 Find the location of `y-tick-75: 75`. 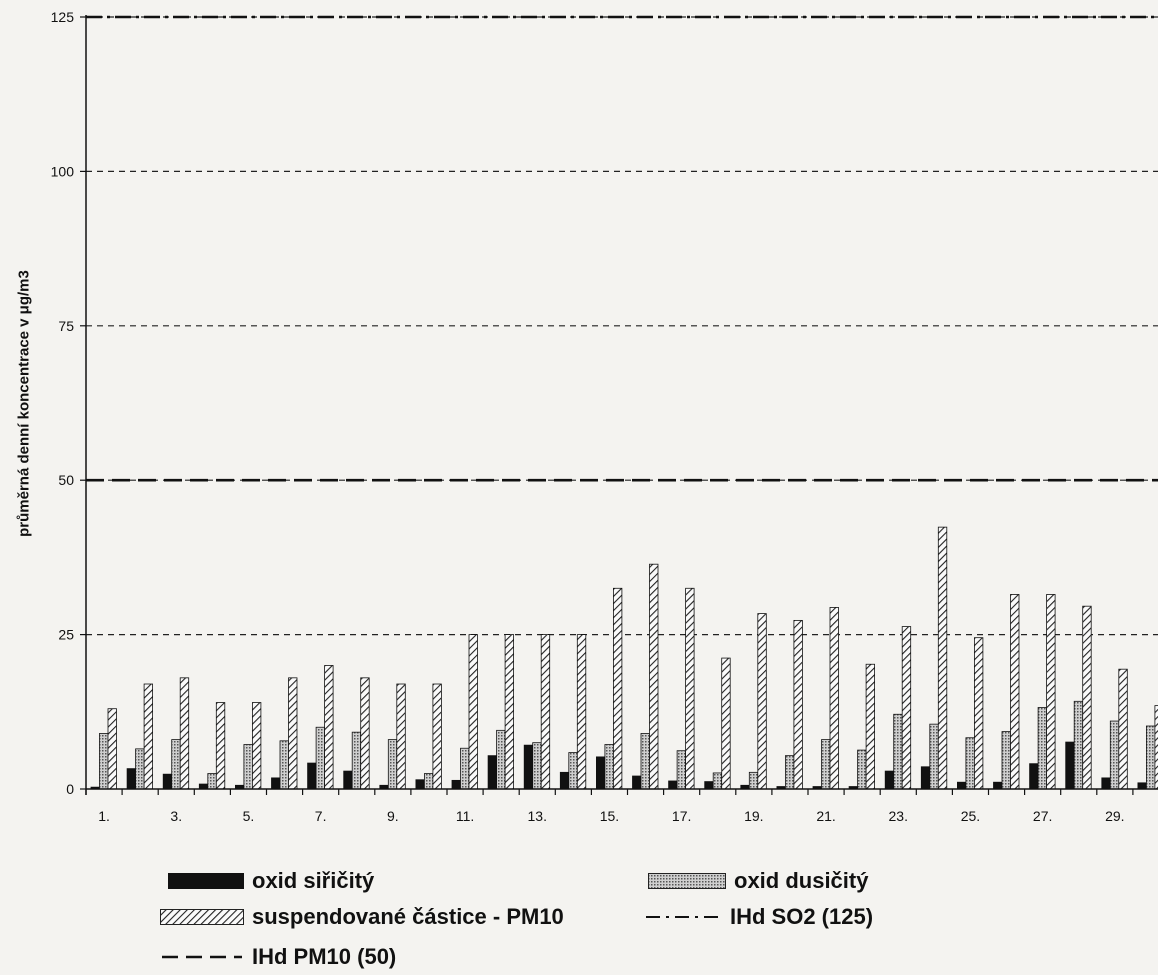

y-tick-75: 75 is located at coordinates (66, 326).